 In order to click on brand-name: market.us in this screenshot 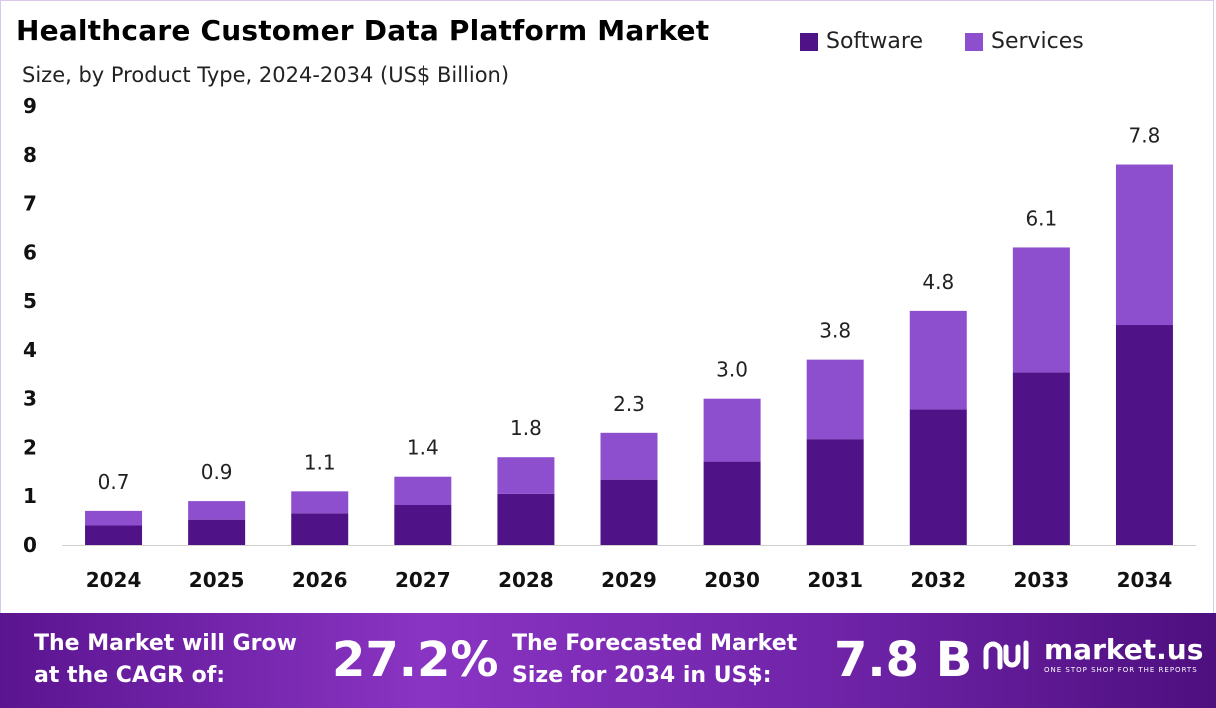, I will do `click(1124, 649)`.